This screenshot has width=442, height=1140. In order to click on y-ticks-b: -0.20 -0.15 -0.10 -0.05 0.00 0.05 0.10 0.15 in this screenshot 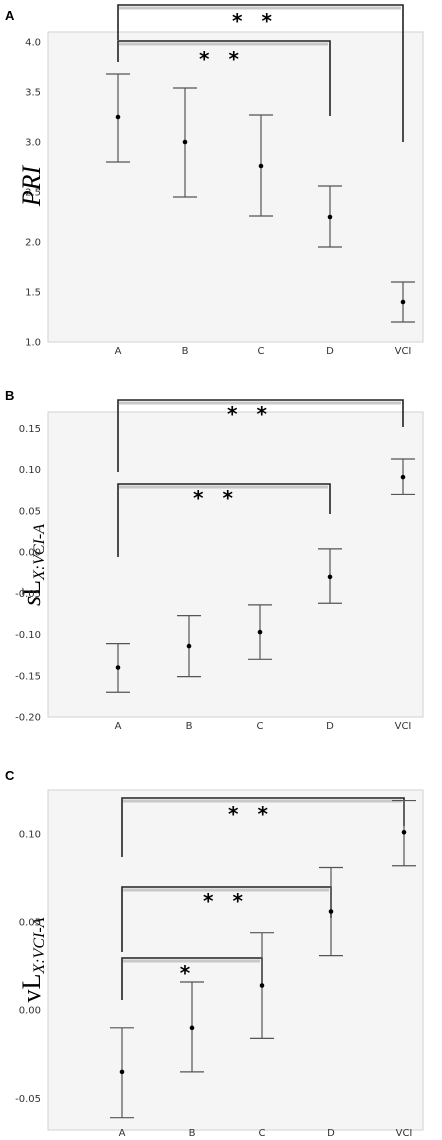, I will do `click(28, 574)`.